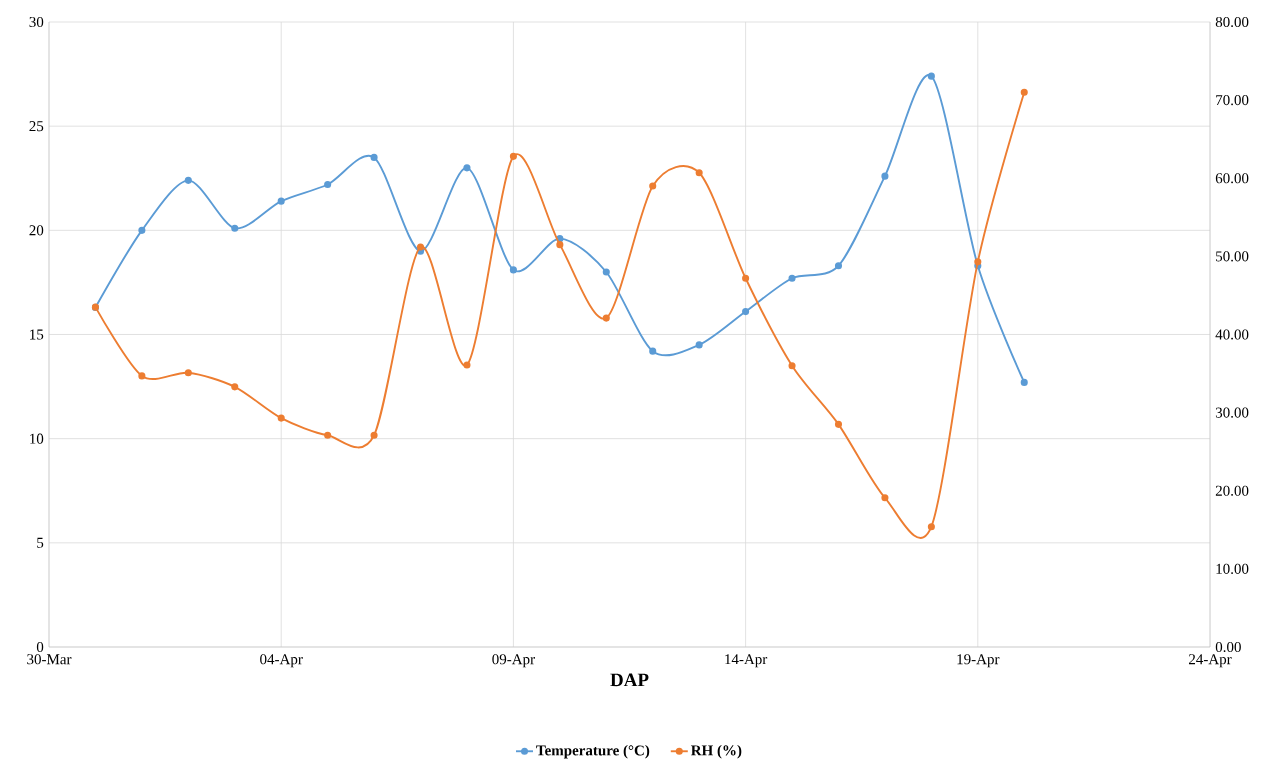 This screenshot has height=759, width=1275. I want to click on x-tick-label: 19-Apr, so click(978, 661).